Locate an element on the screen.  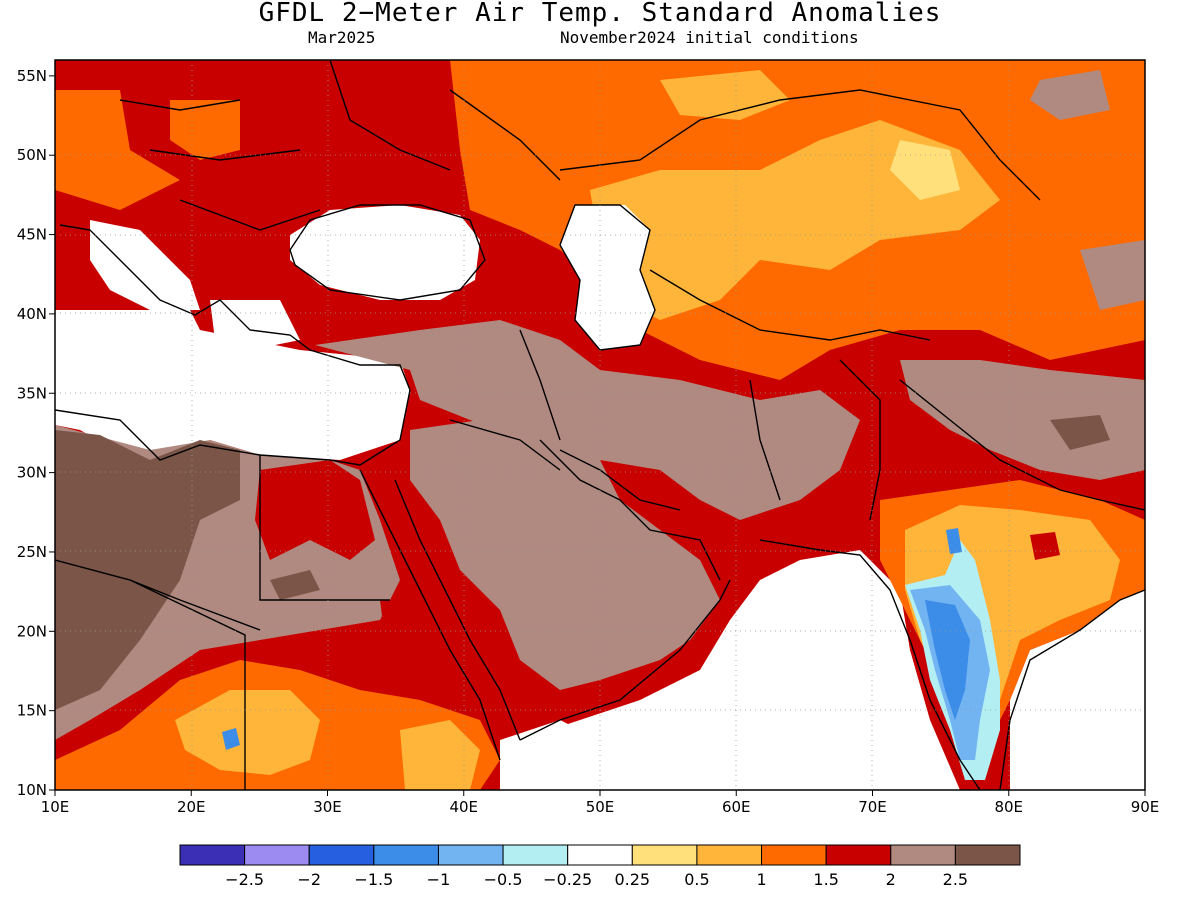
colorbar: −2.5 −2 −1.5 −1 −0.5 −0.25 0.25 0.5 1 1.5 2 2.5 is located at coordinates (600, 866).